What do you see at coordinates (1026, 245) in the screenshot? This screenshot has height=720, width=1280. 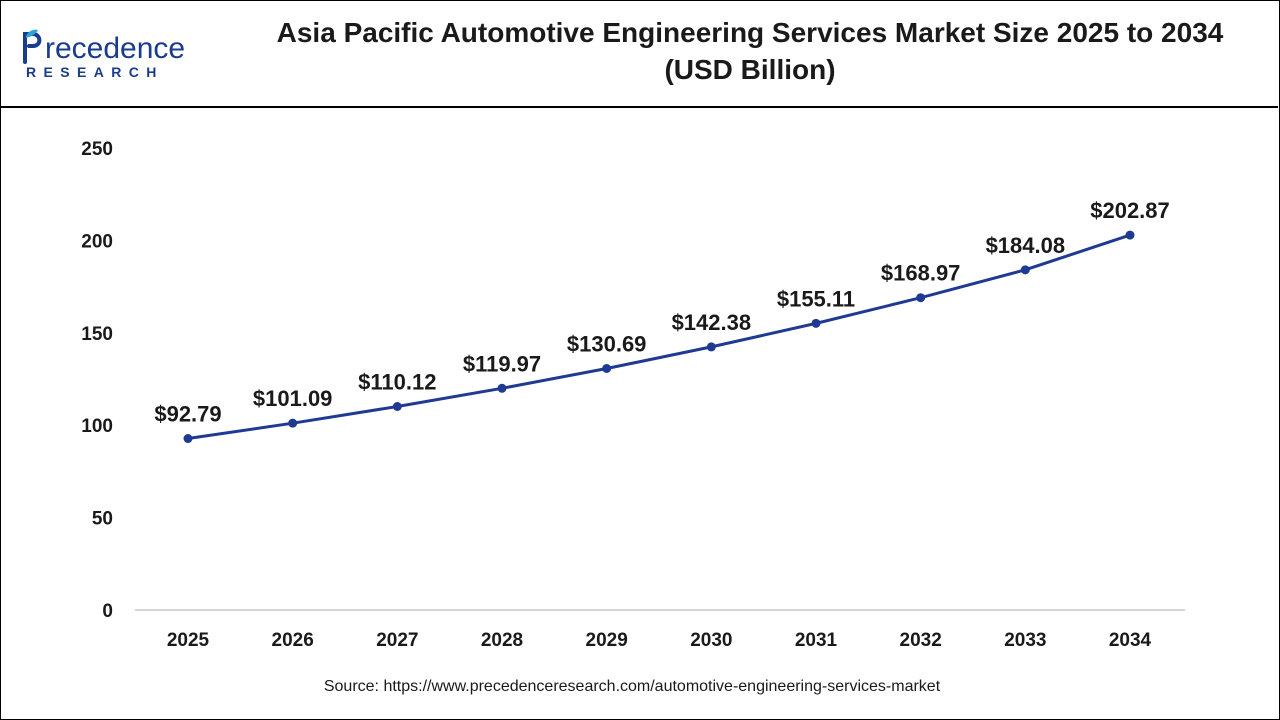 I see `data-label: $184.08` at bounding box center [1026, 245].